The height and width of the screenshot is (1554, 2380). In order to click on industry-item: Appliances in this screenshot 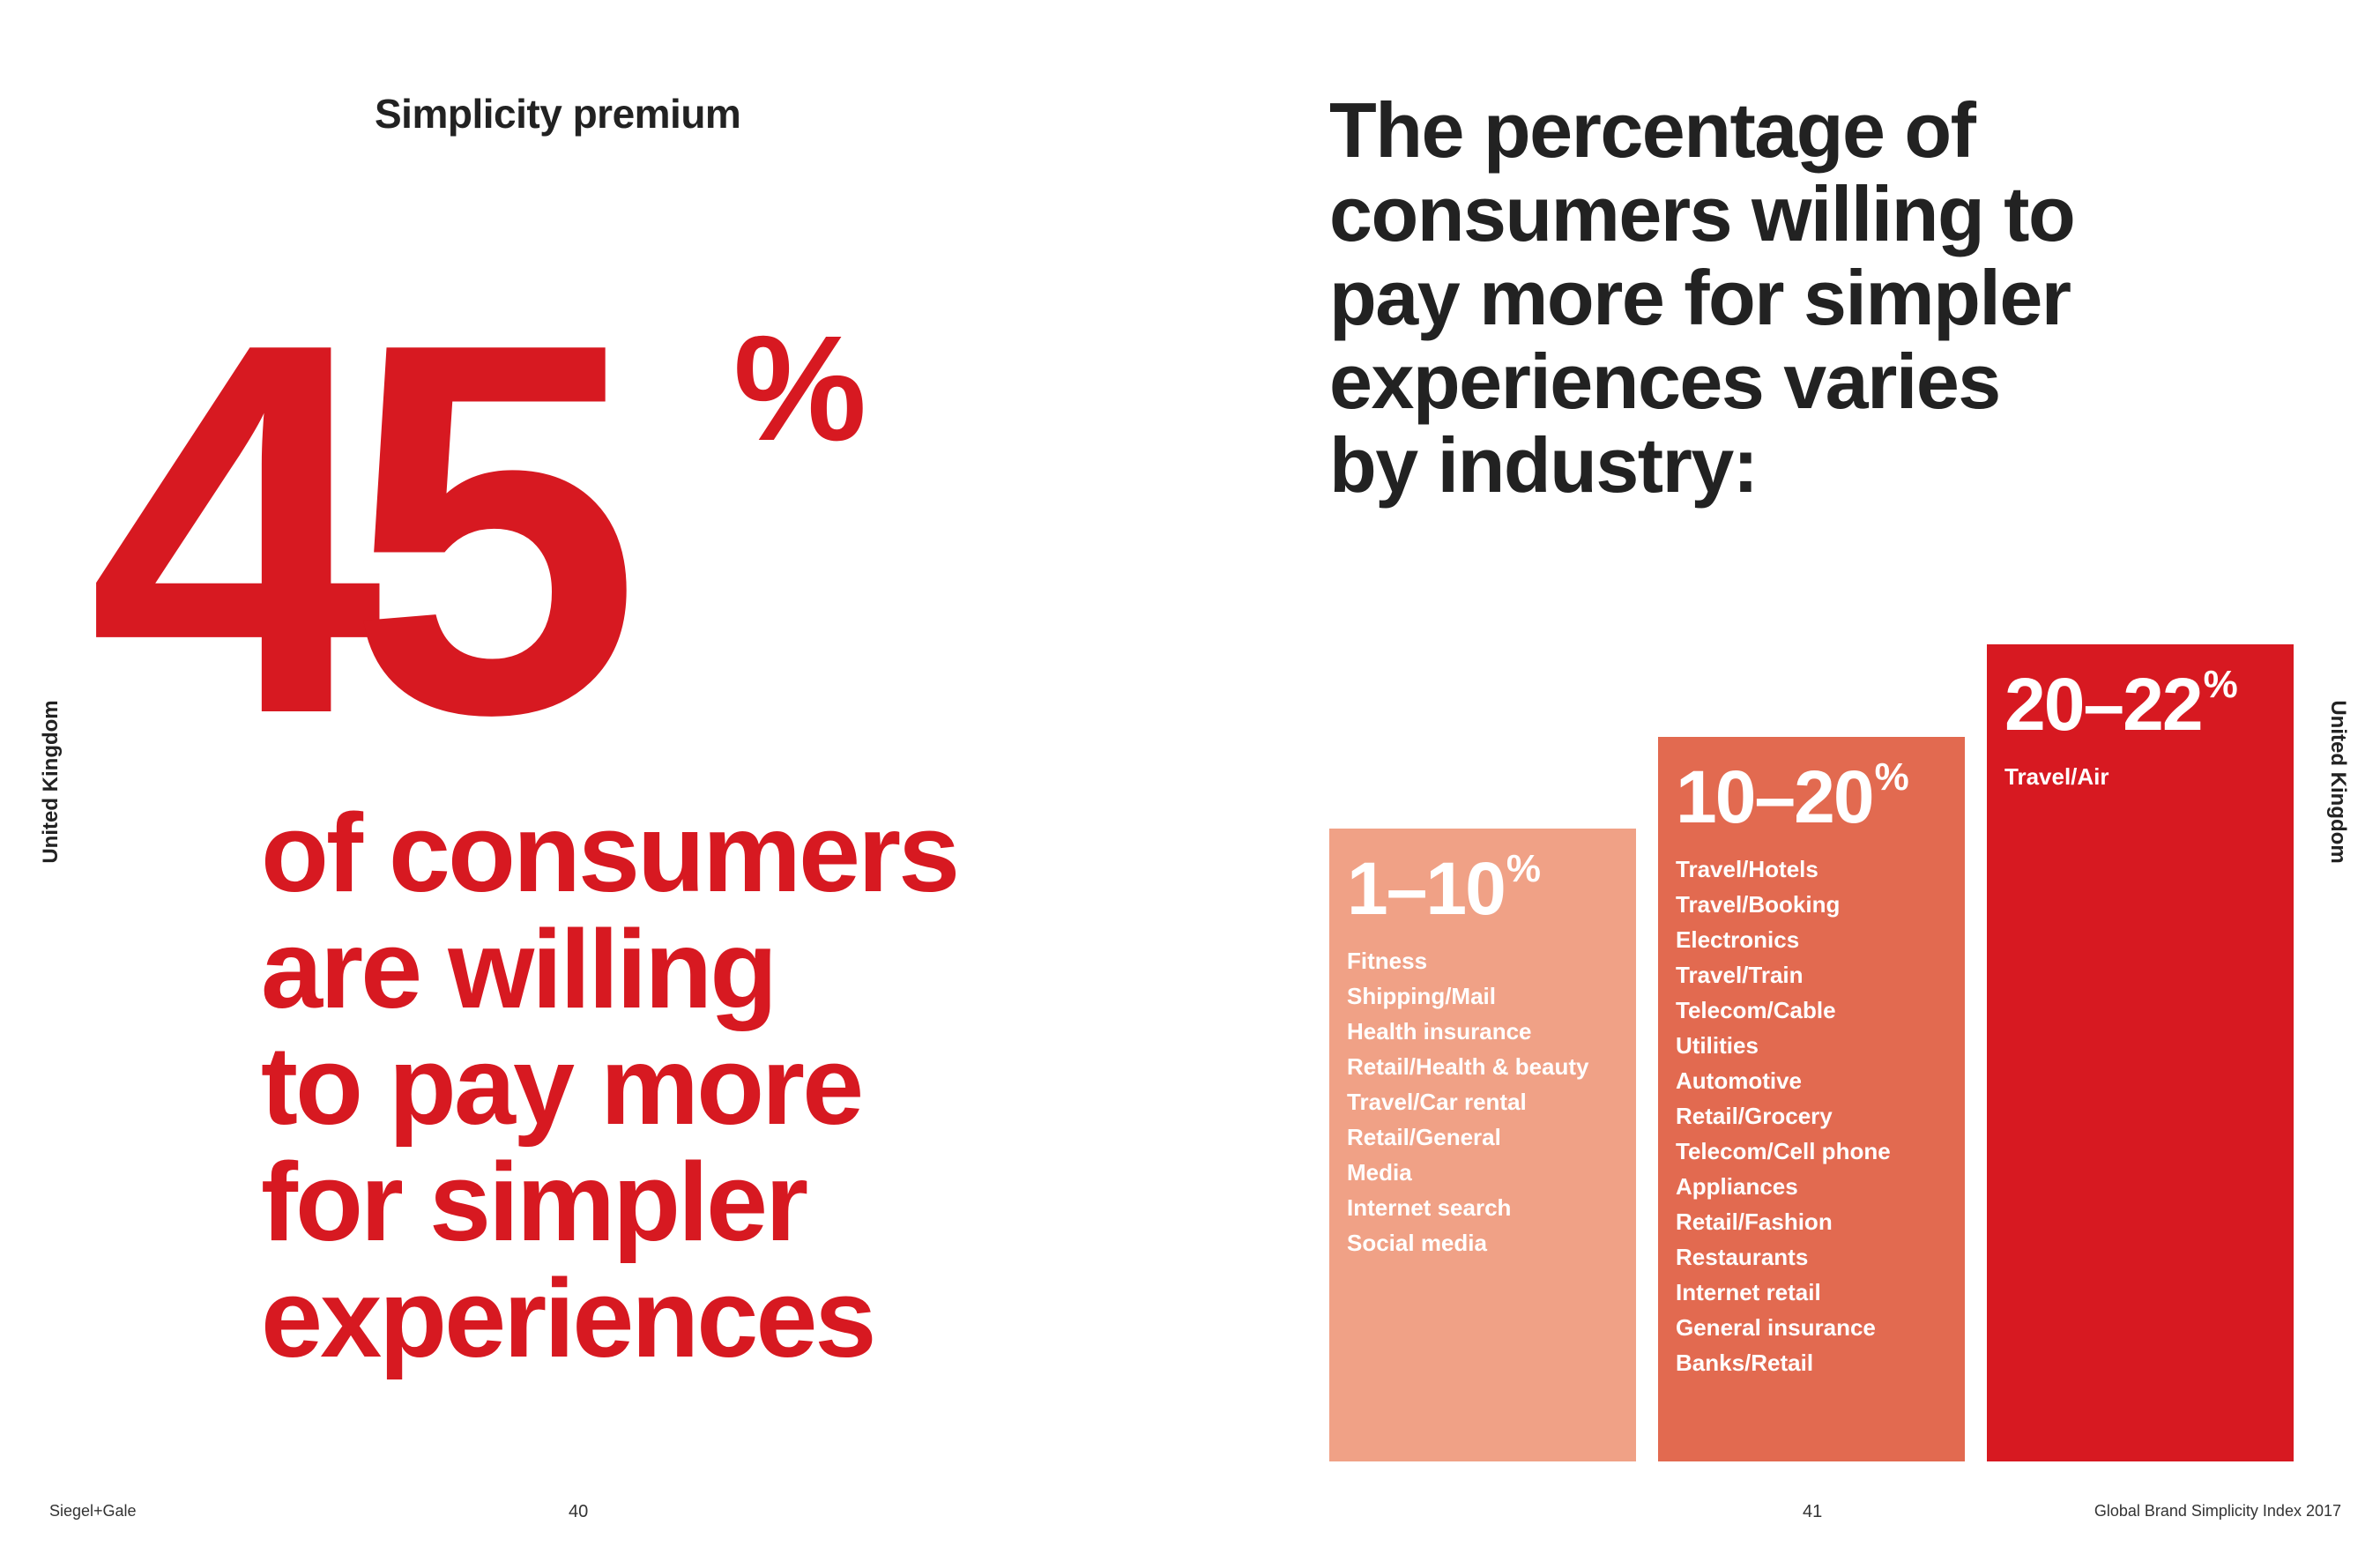, I will do `click(1737, 1187)`.